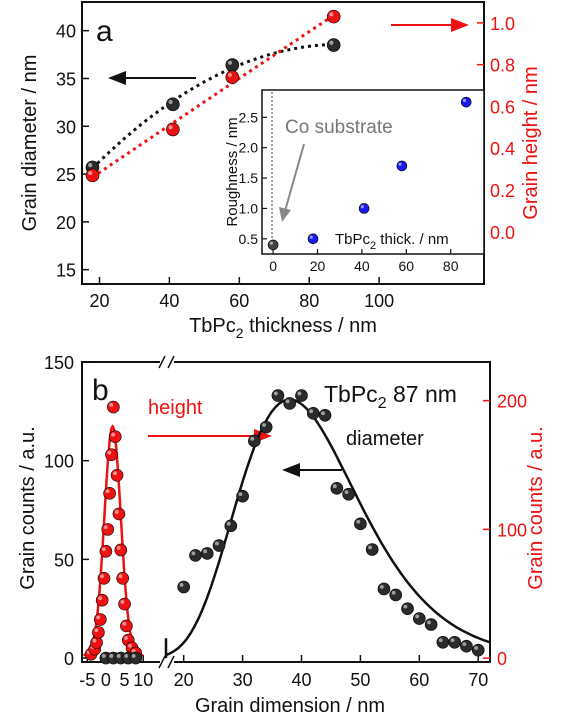 The image size is (568, 719). What do you see at coordinates (531, 142) in the screenshot?
I see `panel-a-y2-label: Grain height / nm` at bounding box center [531, 142].